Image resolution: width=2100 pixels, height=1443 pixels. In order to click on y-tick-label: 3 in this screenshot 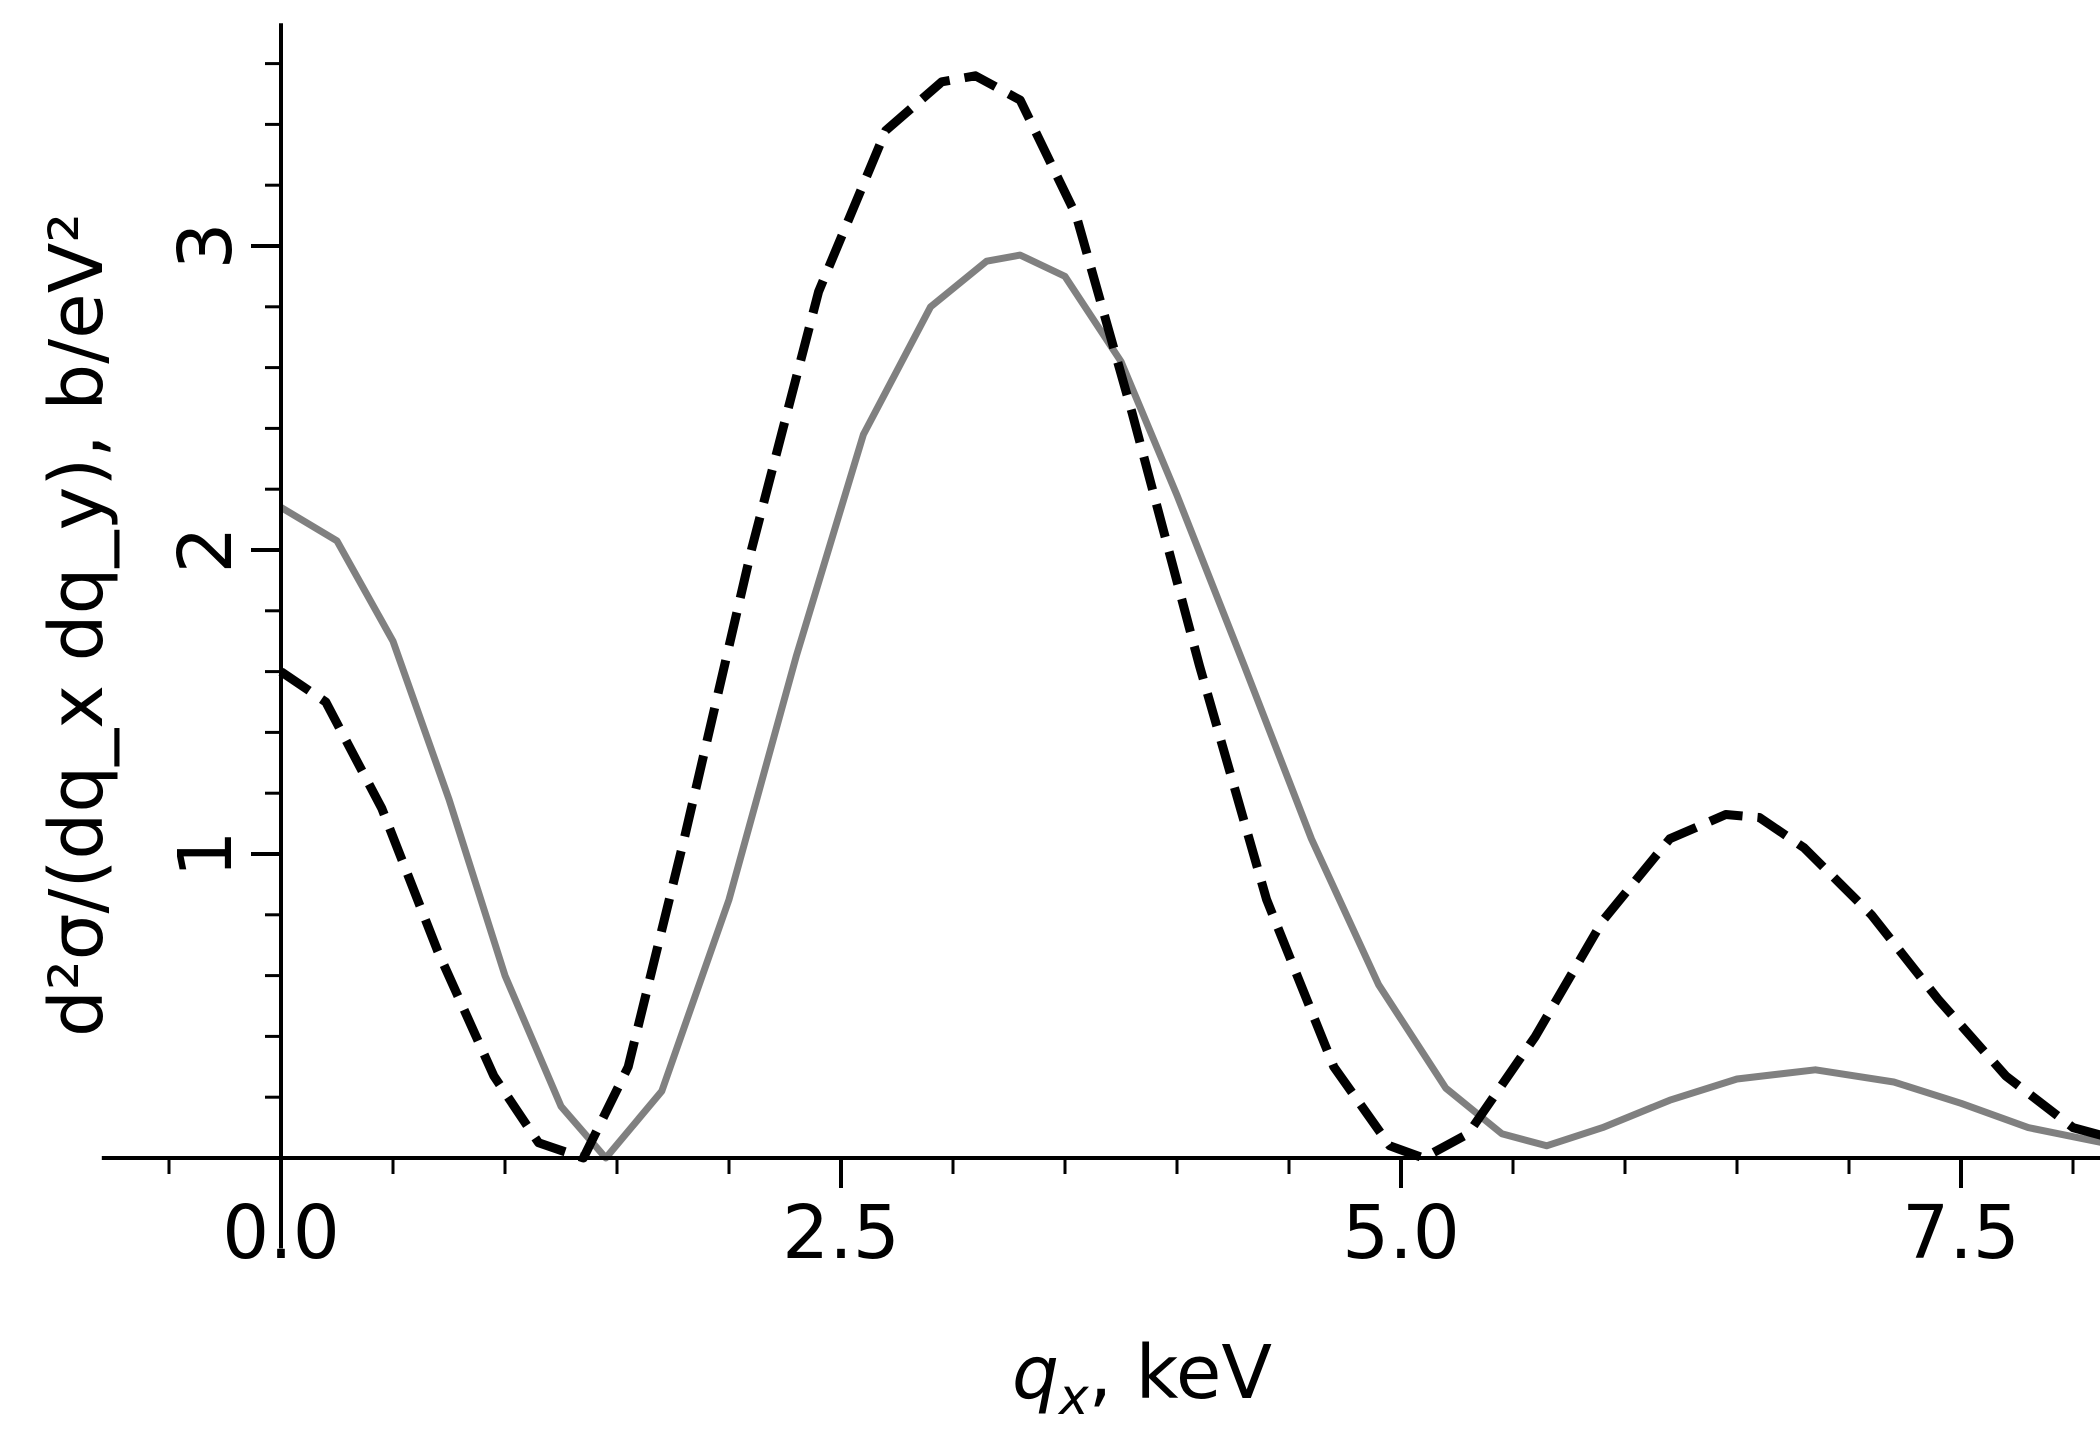, I will do `click(206, 245)`.